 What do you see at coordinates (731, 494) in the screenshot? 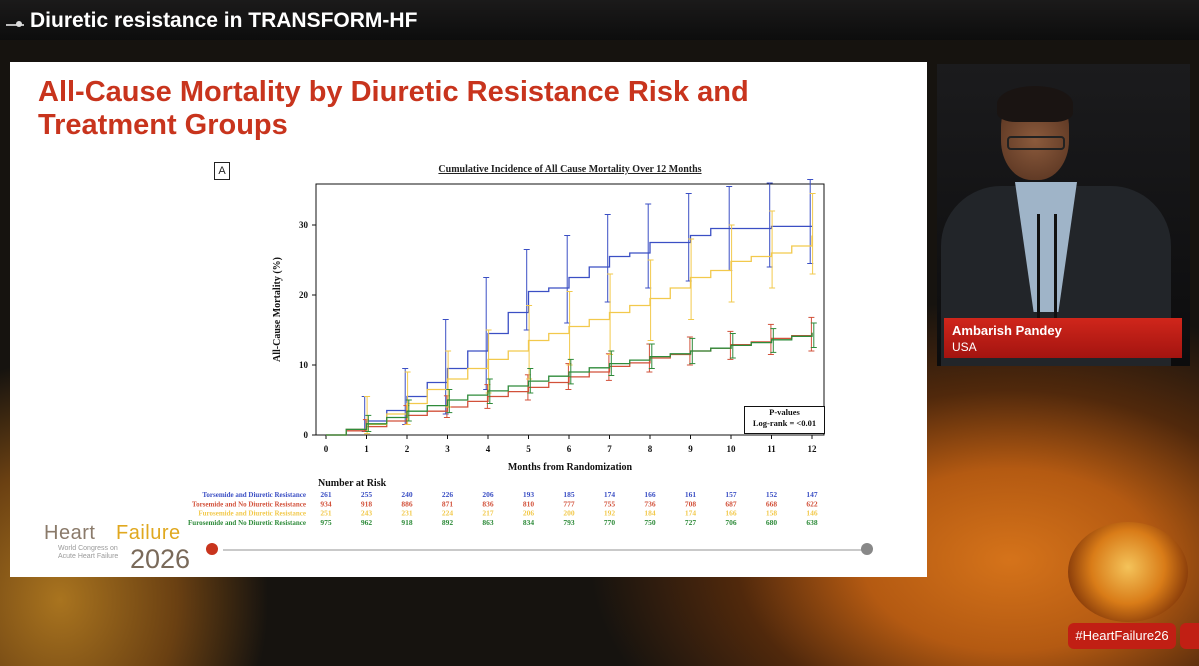
I see `risk-count: 157` at bounding box center [731, 494].